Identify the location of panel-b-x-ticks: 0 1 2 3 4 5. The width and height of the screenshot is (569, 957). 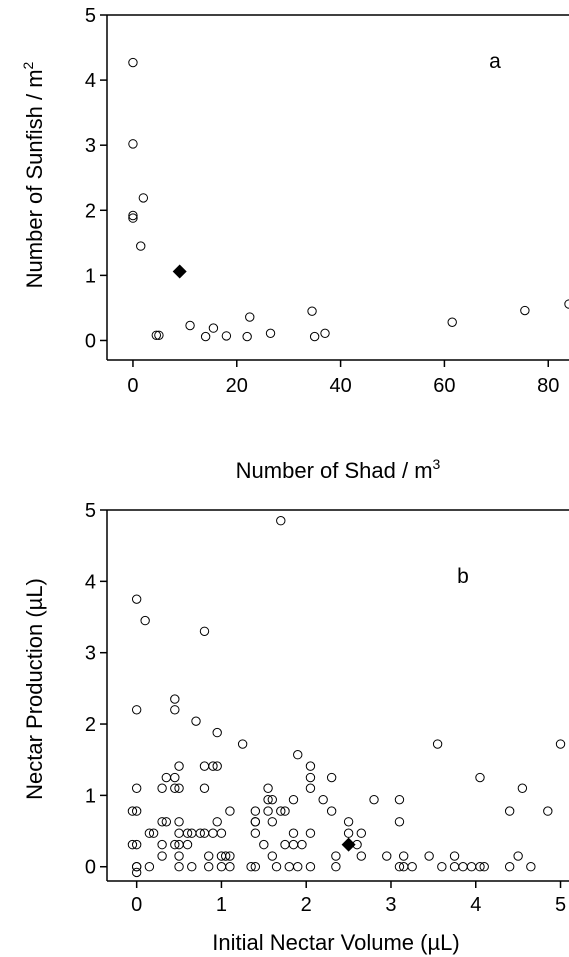
(348, 898).